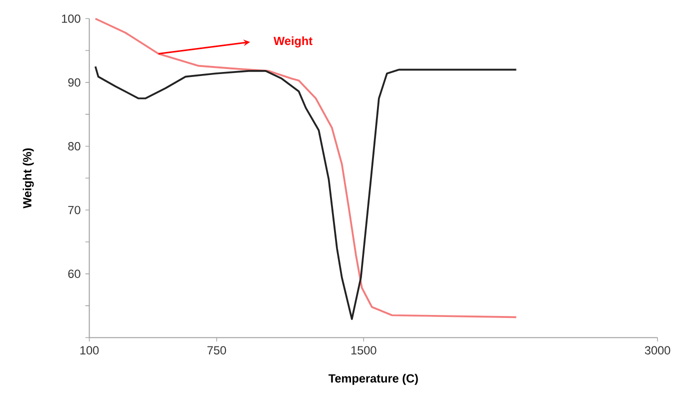 This screenshot has width=675, height=398. Describe the element at coordinates (89, 350) in the screenshot. I see `x-tick-label: 100` at that location.